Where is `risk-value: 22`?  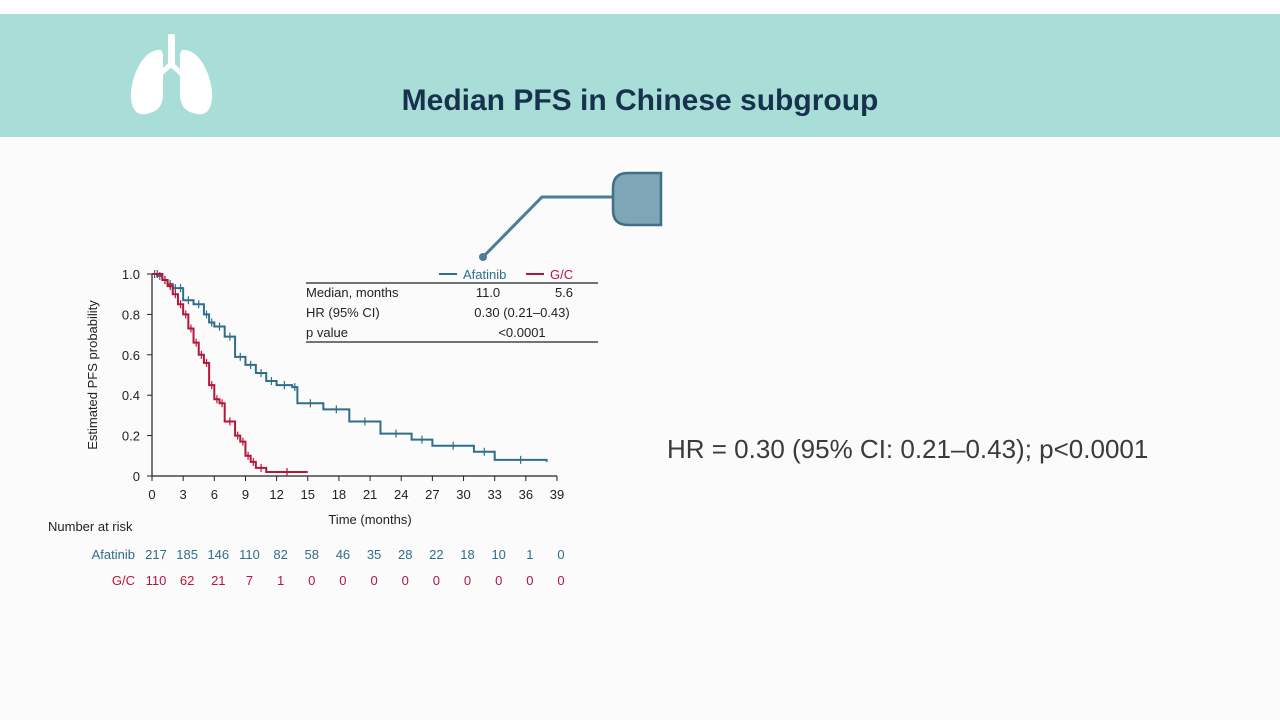 risk-value: 22 is located at coordinates (436, 554).